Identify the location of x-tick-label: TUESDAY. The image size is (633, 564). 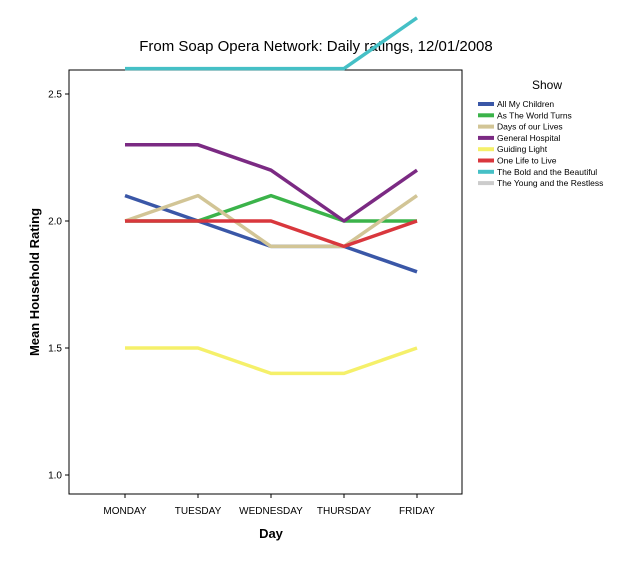
(198, 511).